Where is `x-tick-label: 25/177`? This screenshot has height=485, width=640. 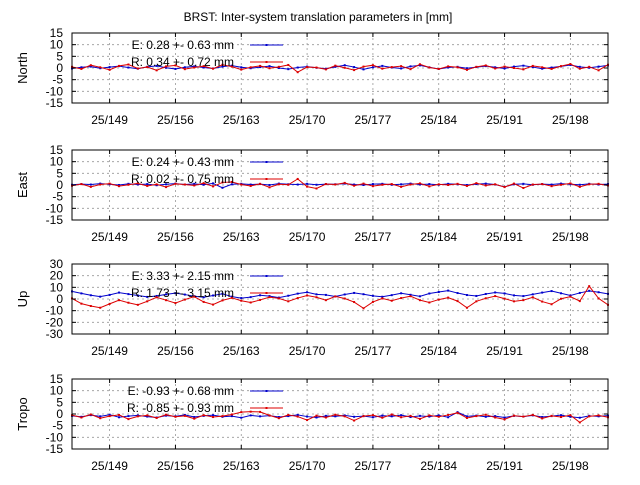
x-tick-label: 25/177 is located at coordinates (373, 466).